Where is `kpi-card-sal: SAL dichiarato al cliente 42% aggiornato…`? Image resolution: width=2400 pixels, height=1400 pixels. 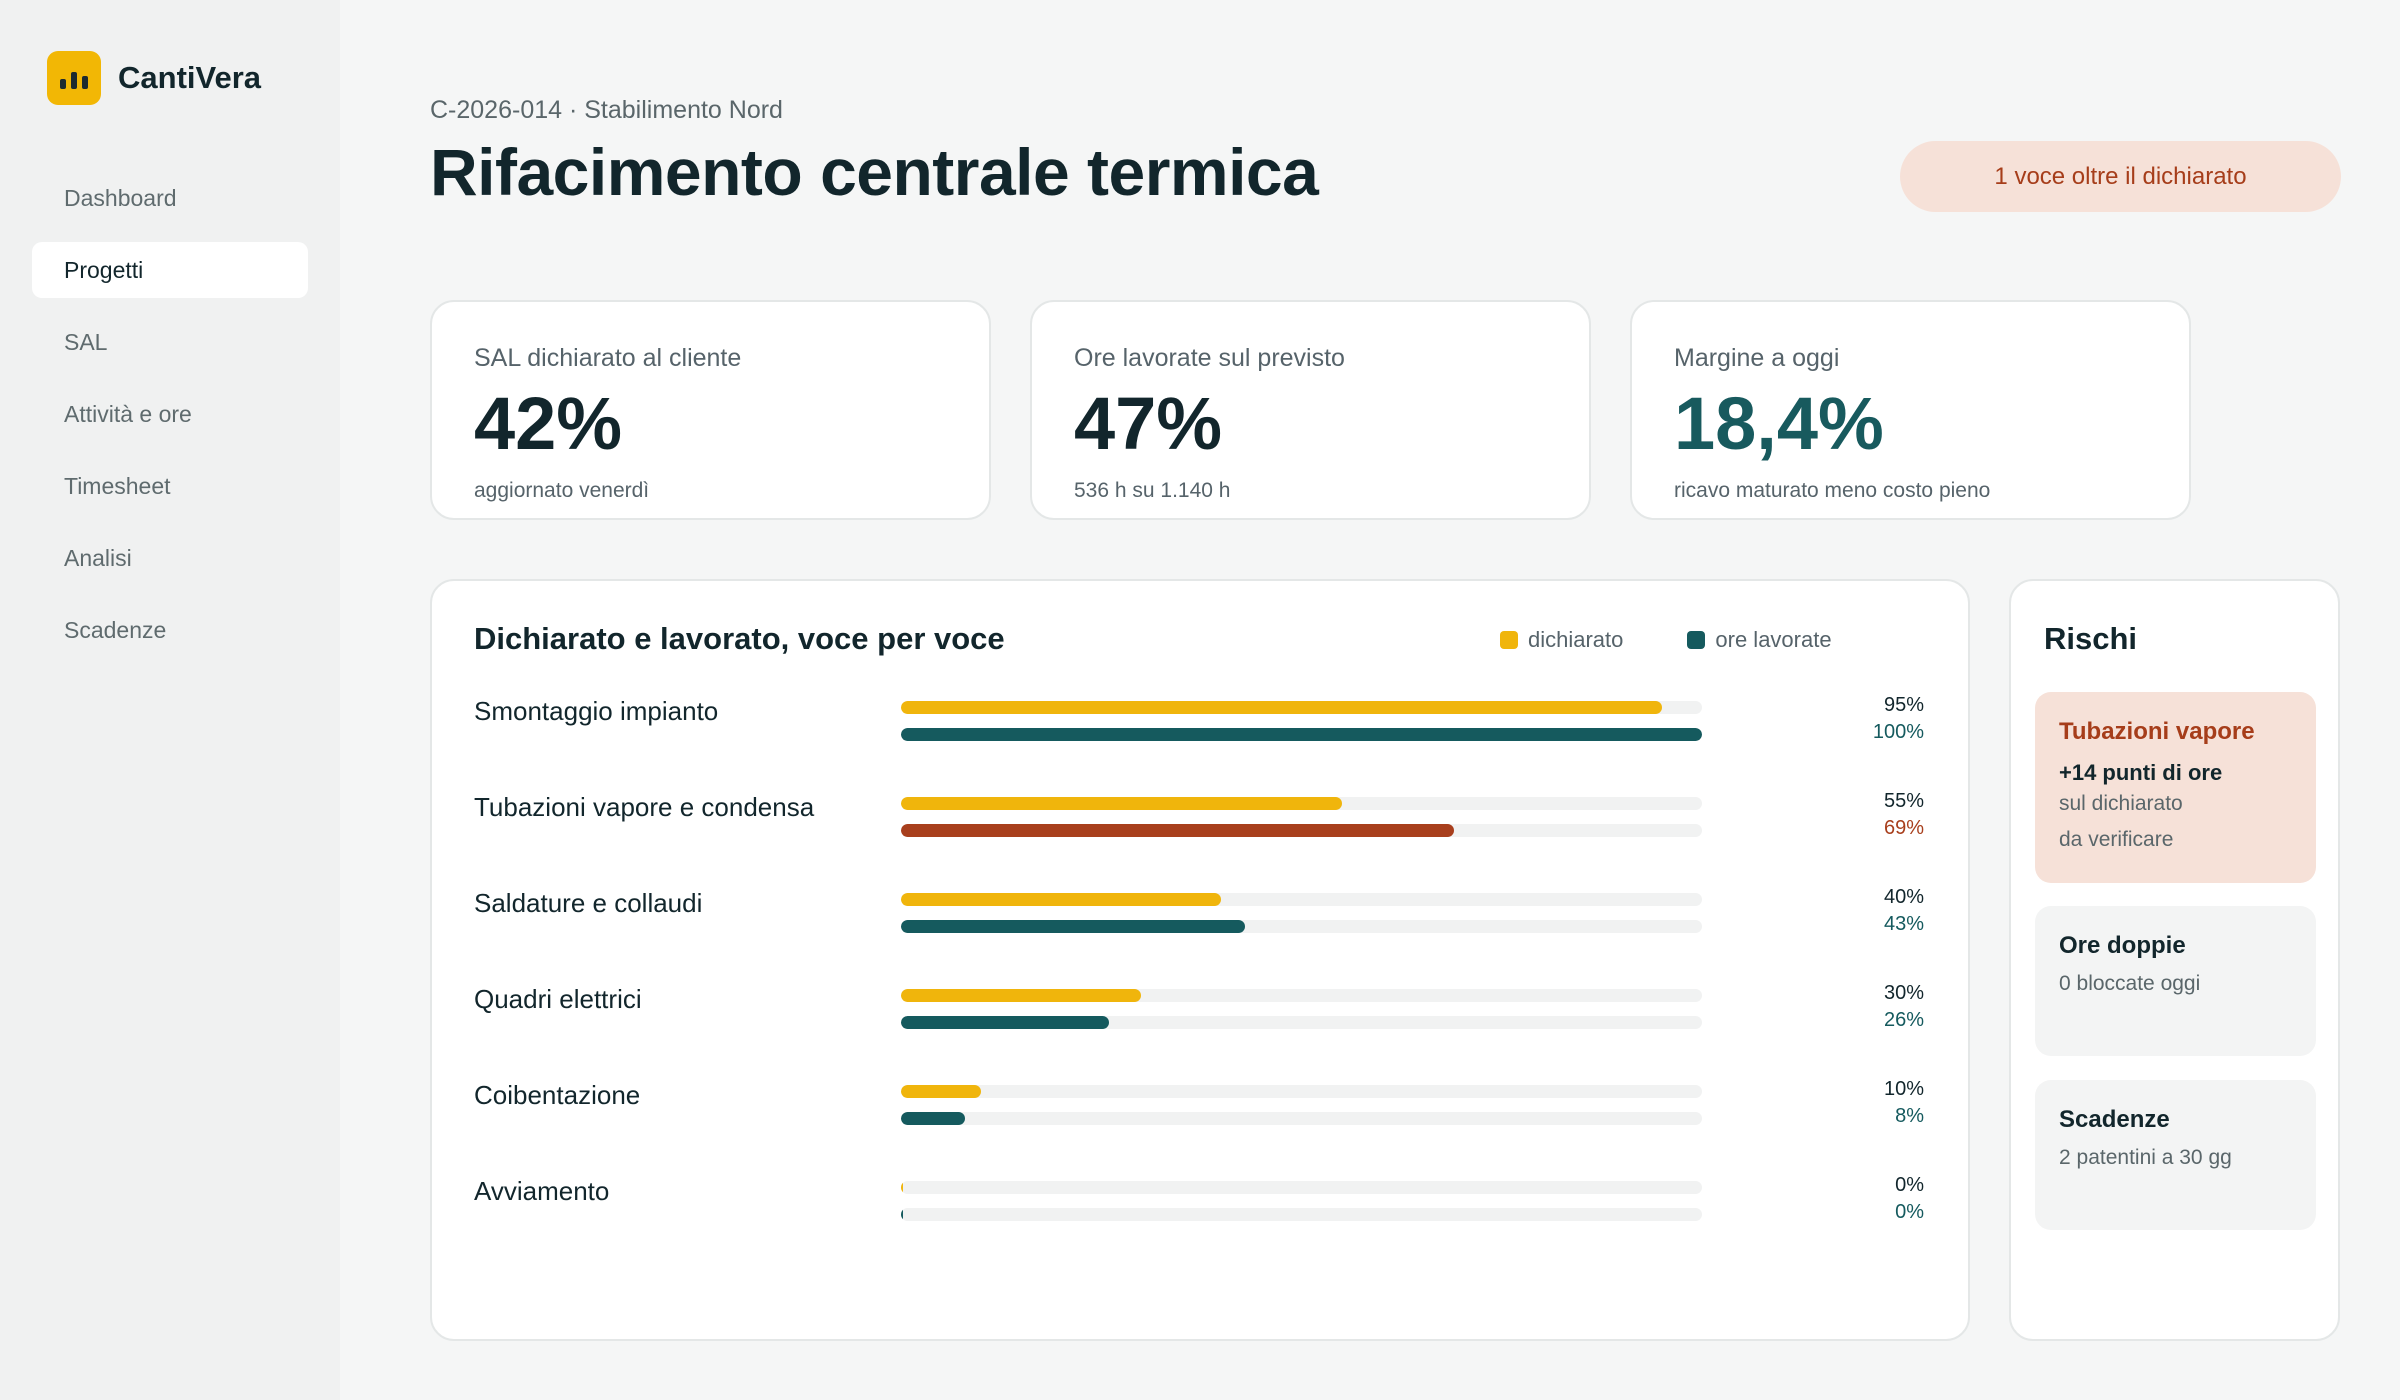 kpi-card-sal: SAL dichiarato al cliente 42% aggiornato… is located at coordinates (710, 410).